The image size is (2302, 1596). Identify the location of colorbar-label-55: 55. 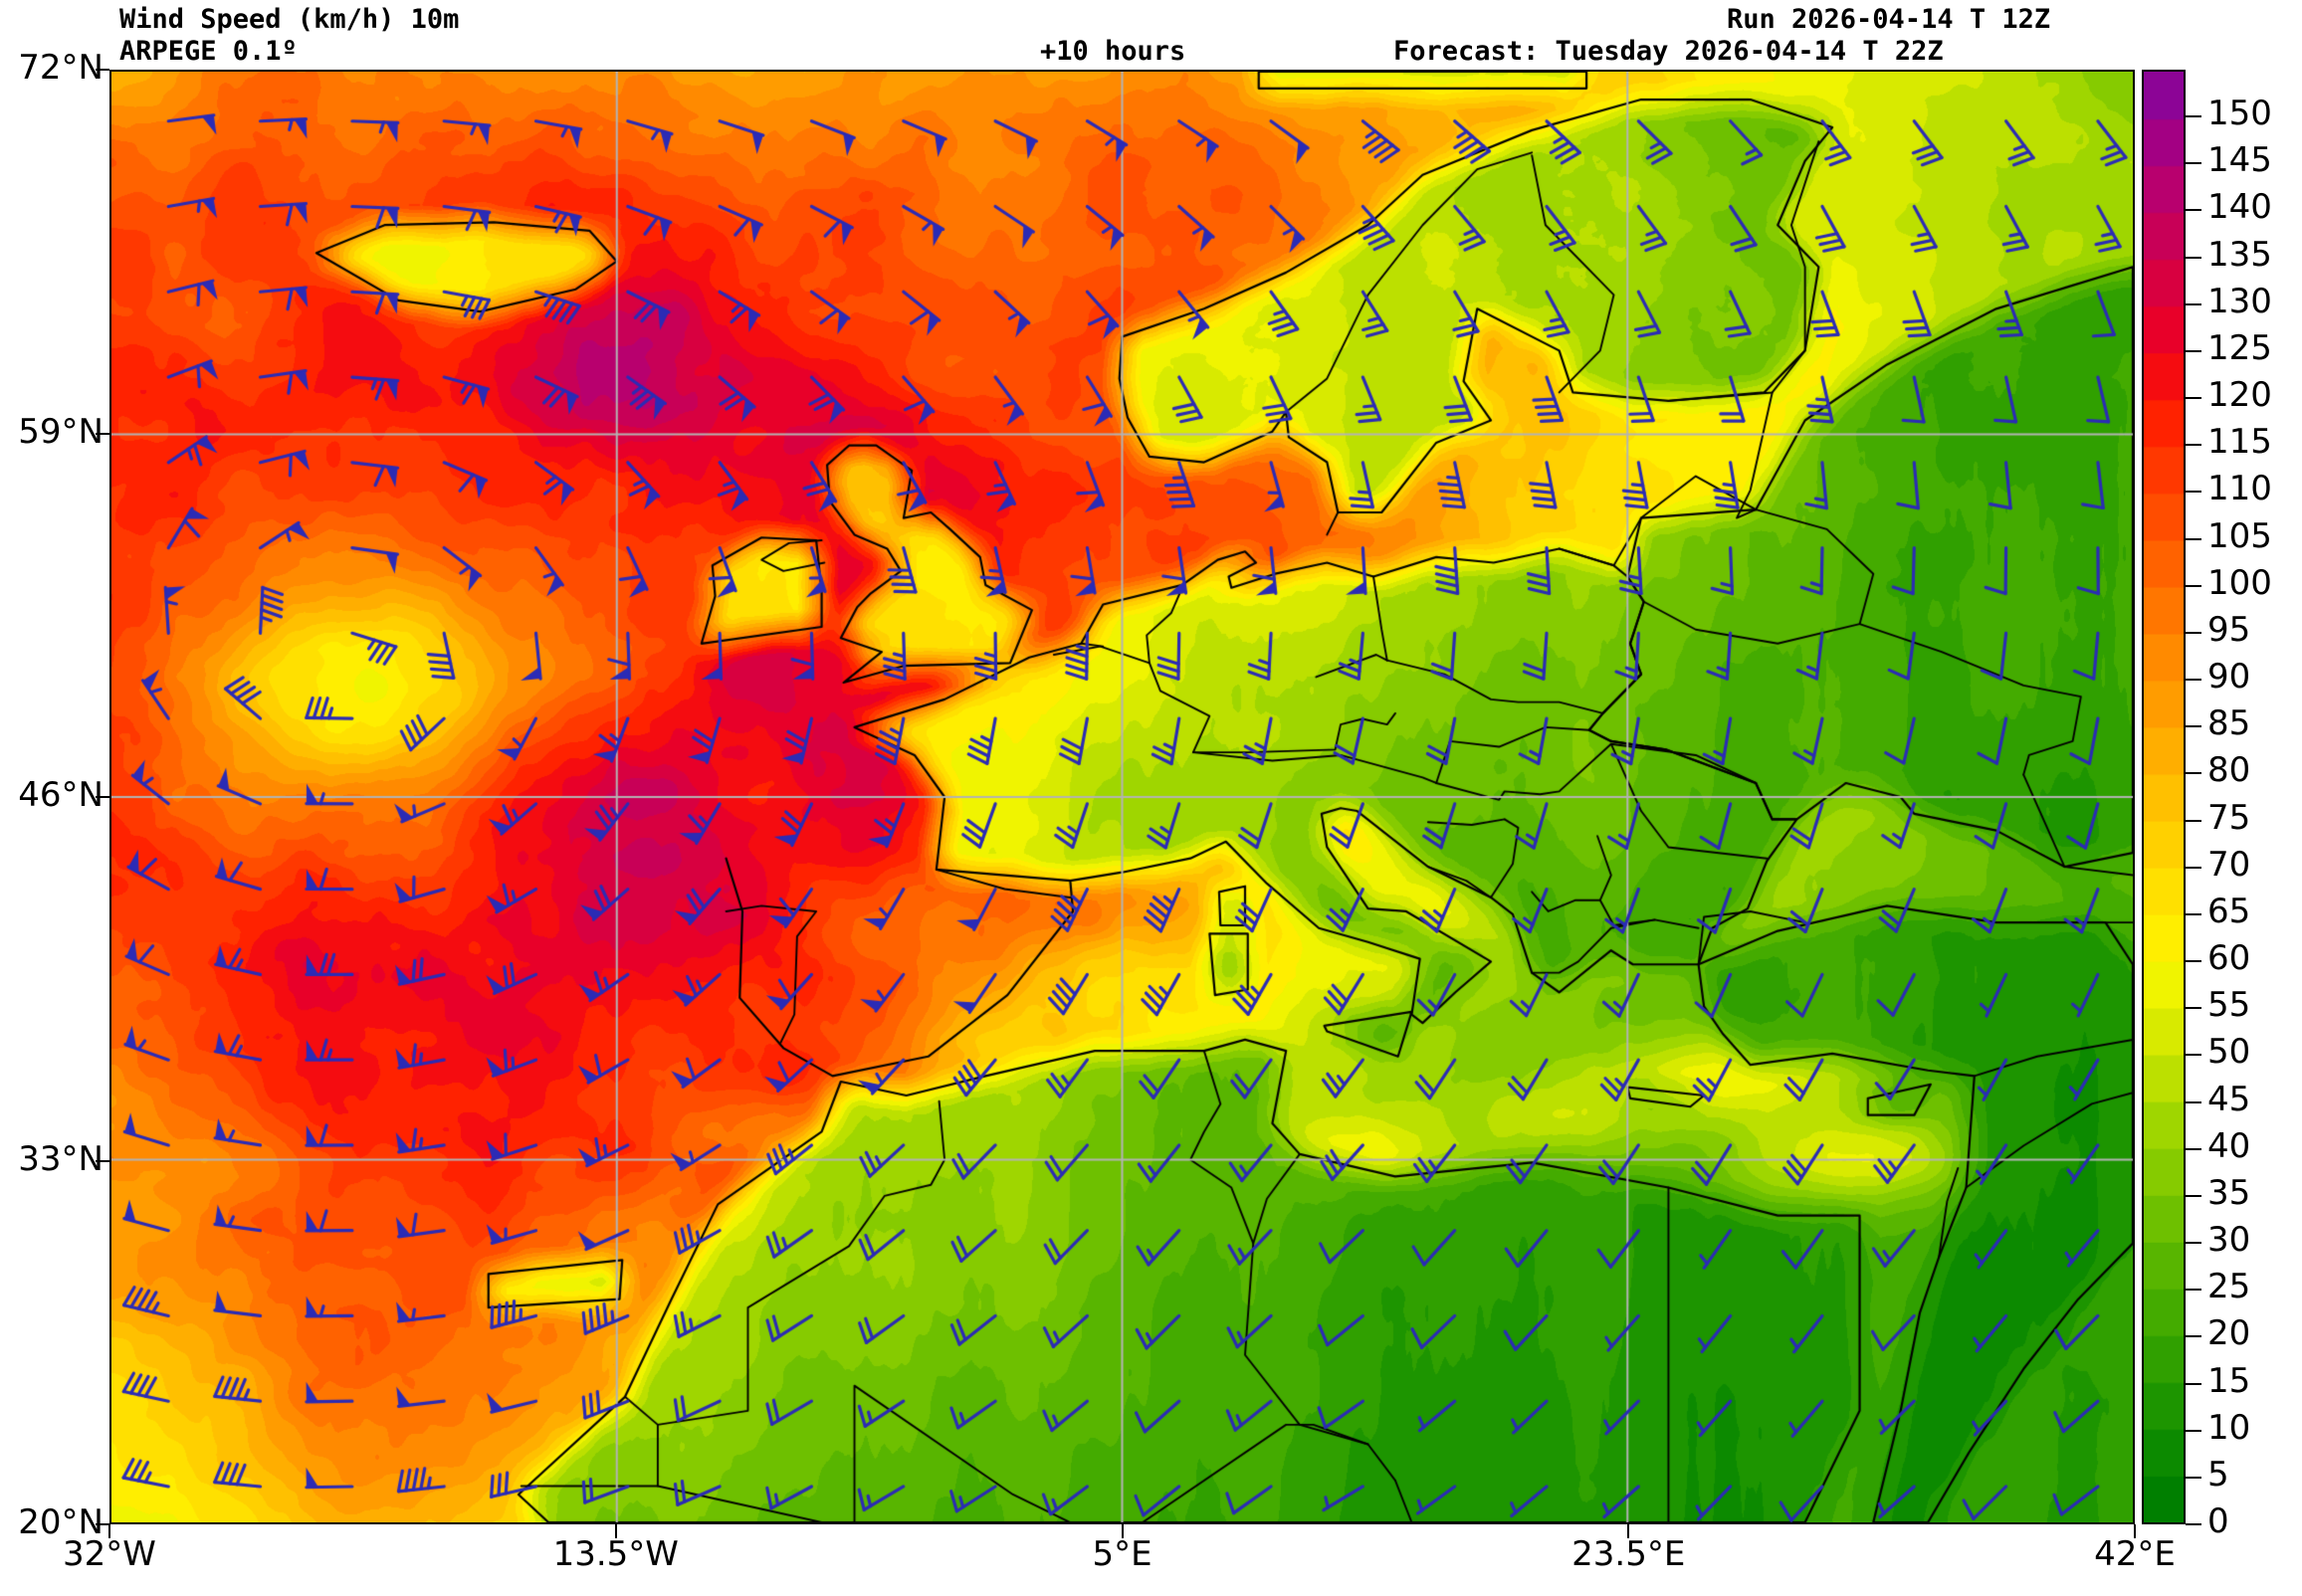
(2229, 1006).